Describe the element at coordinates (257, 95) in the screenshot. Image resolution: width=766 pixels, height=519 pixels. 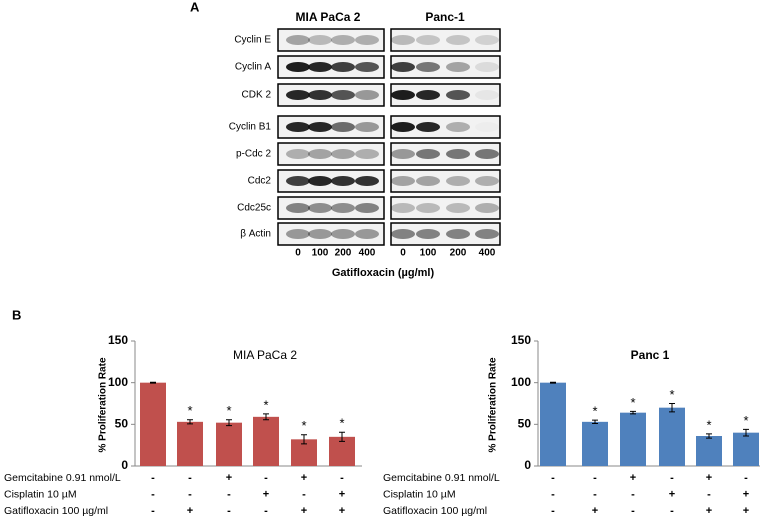
I see `protein-label: CDK 2` at that location.